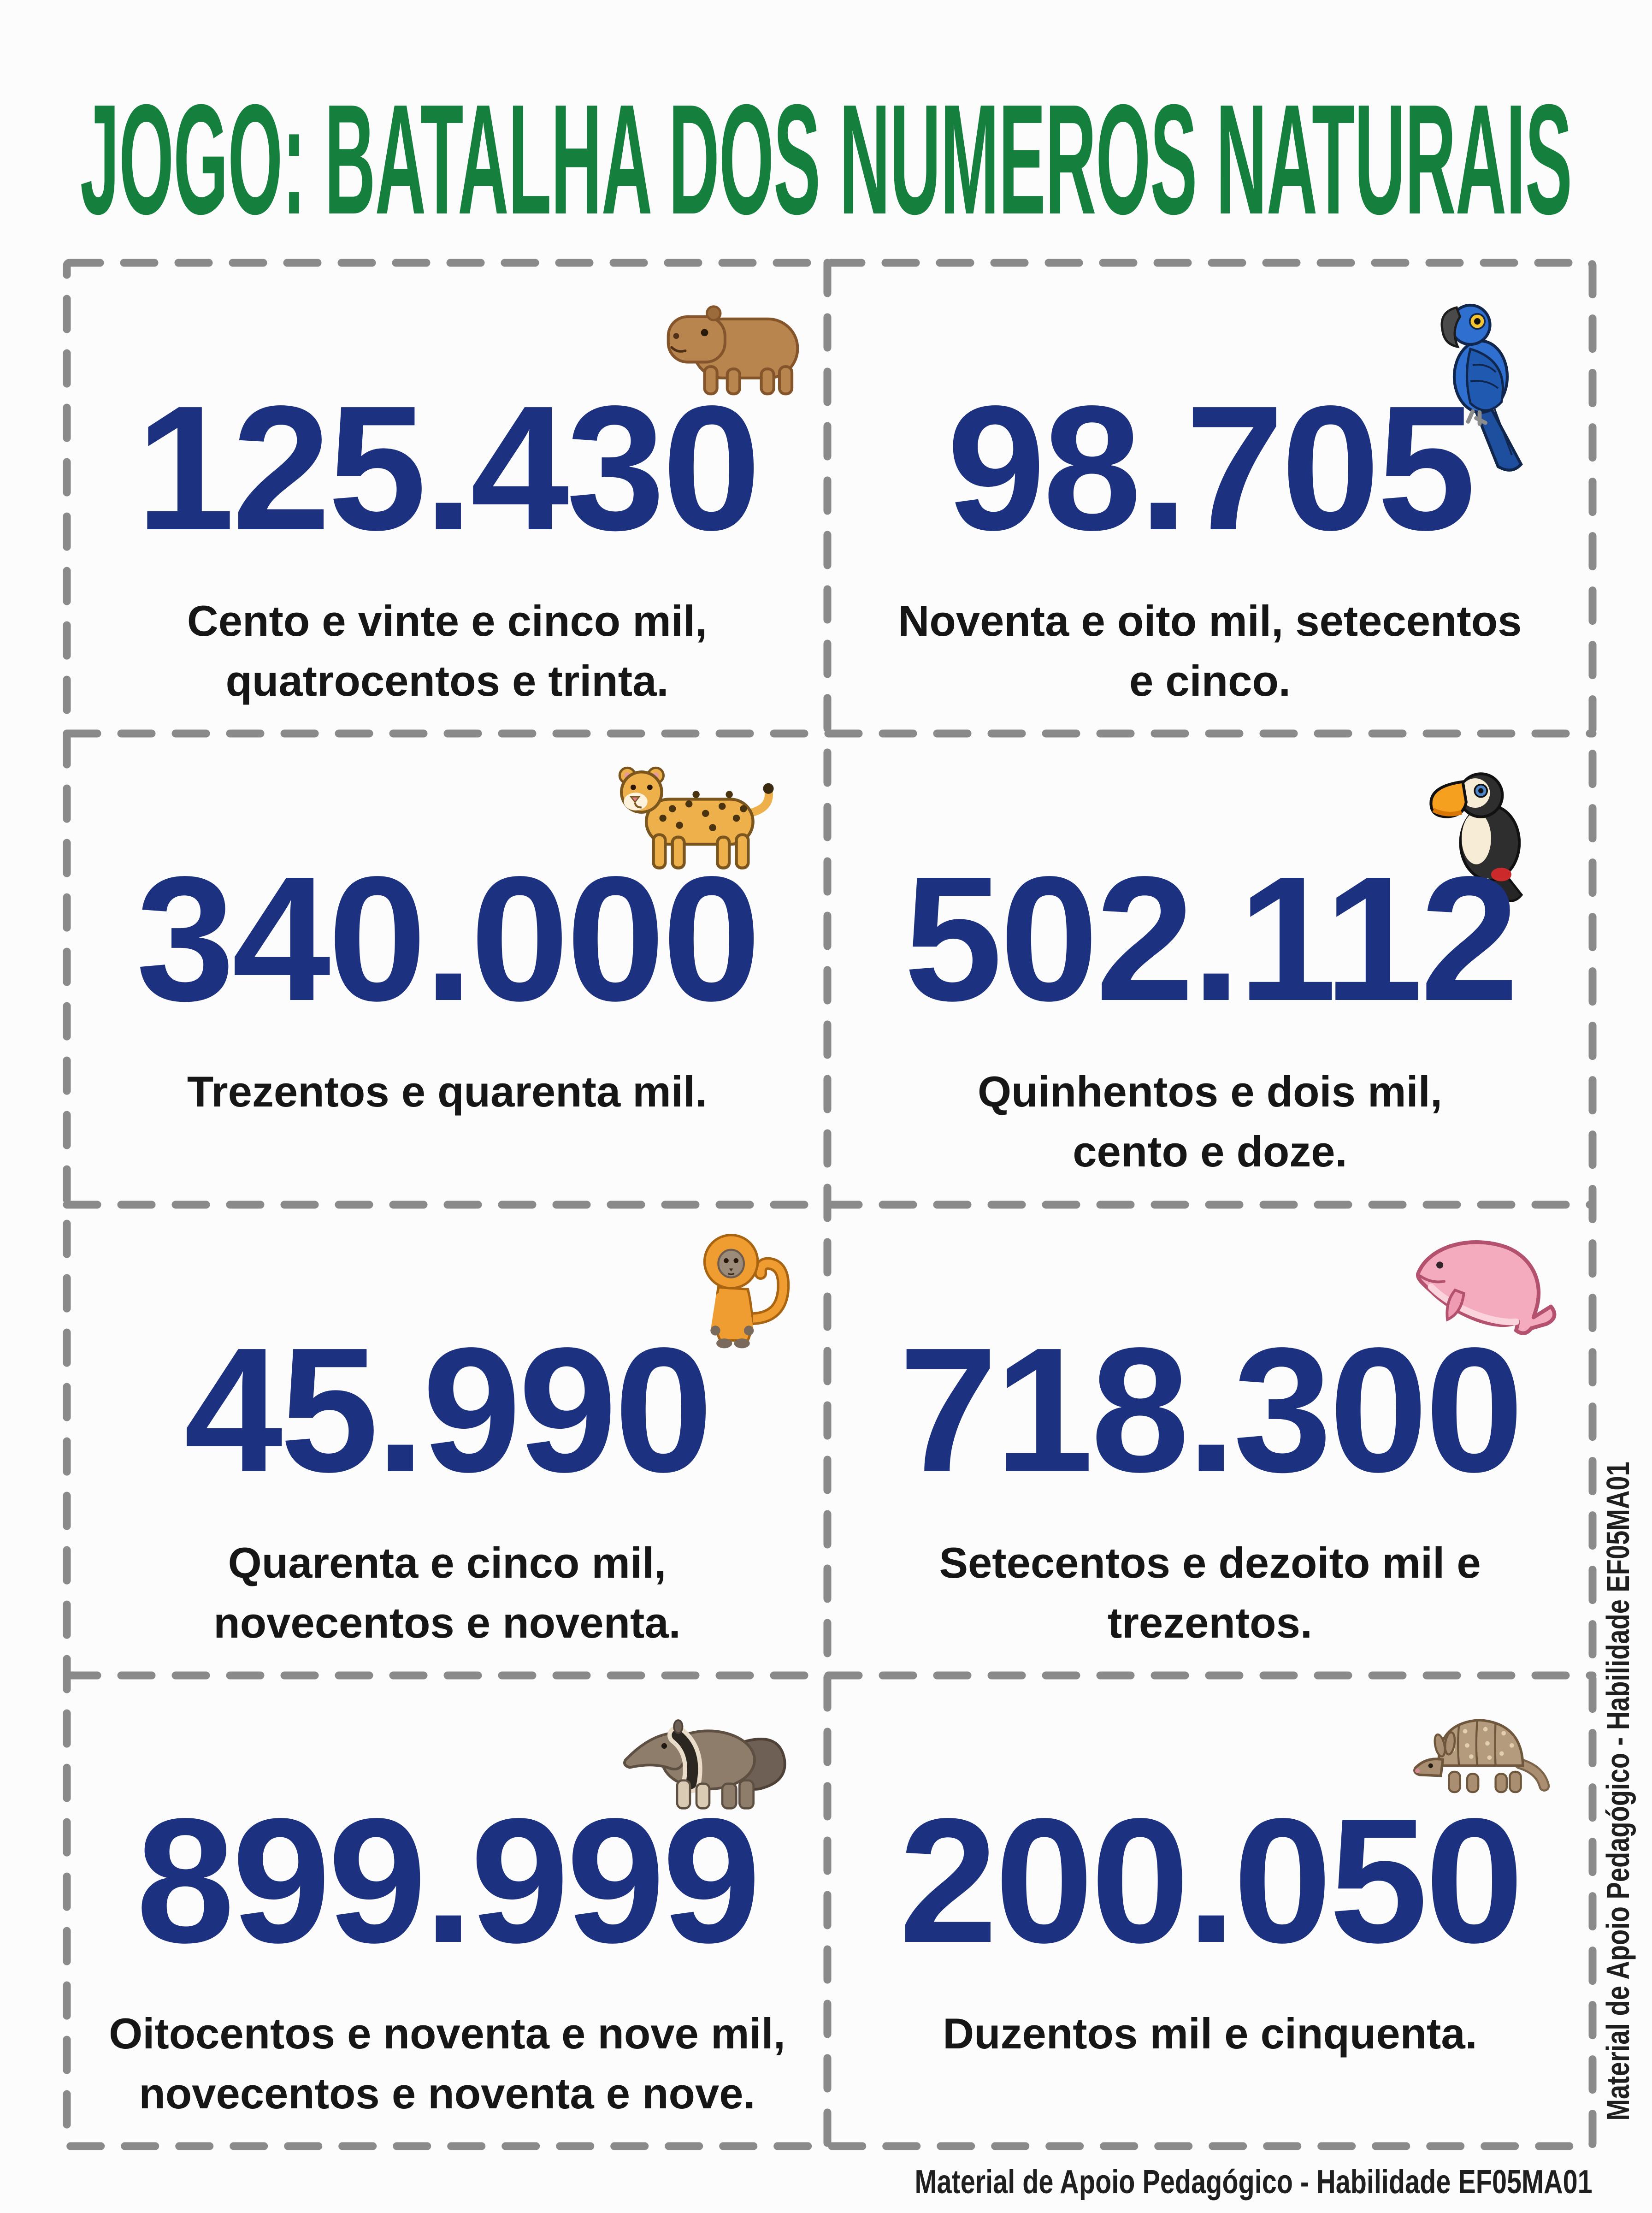 This screenshot has width=1652, height=2213. I want to click on jaguar-icon, so click(696, 818).